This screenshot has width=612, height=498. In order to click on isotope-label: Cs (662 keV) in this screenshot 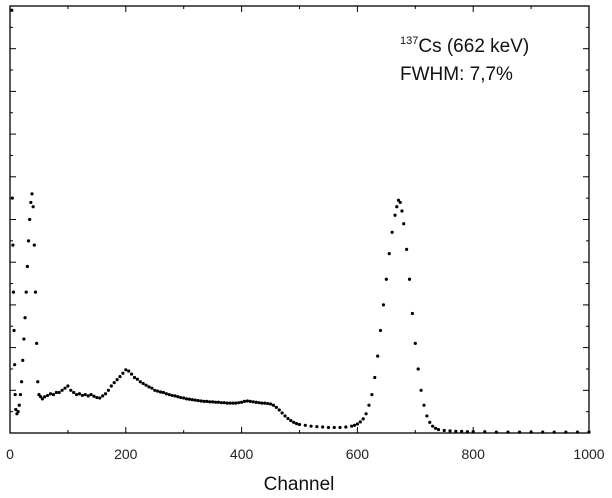, I will do `click(473, 46)`.